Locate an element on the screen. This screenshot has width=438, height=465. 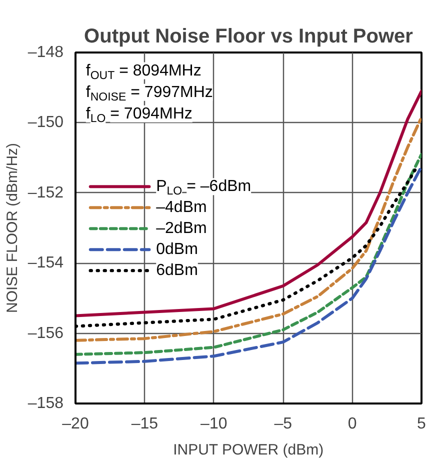
y-tick-label: –156 is located at coordinates (46, 333).